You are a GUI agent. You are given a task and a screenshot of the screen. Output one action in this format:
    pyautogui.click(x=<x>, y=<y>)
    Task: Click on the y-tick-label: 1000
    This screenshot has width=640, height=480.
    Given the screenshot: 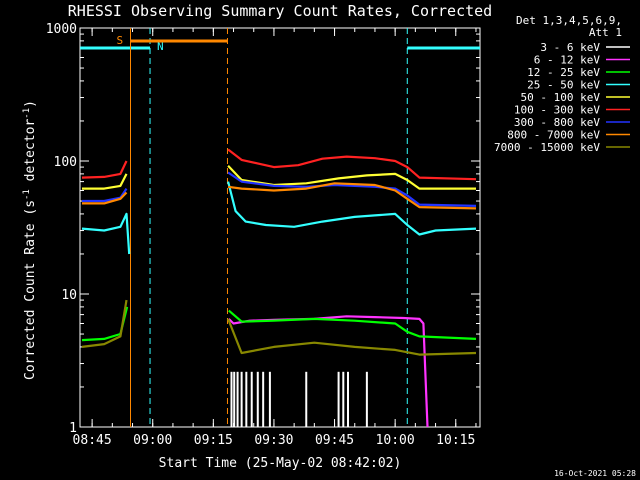 What is the action you would take?
    pyautogui.click(x=61, y=29)
    